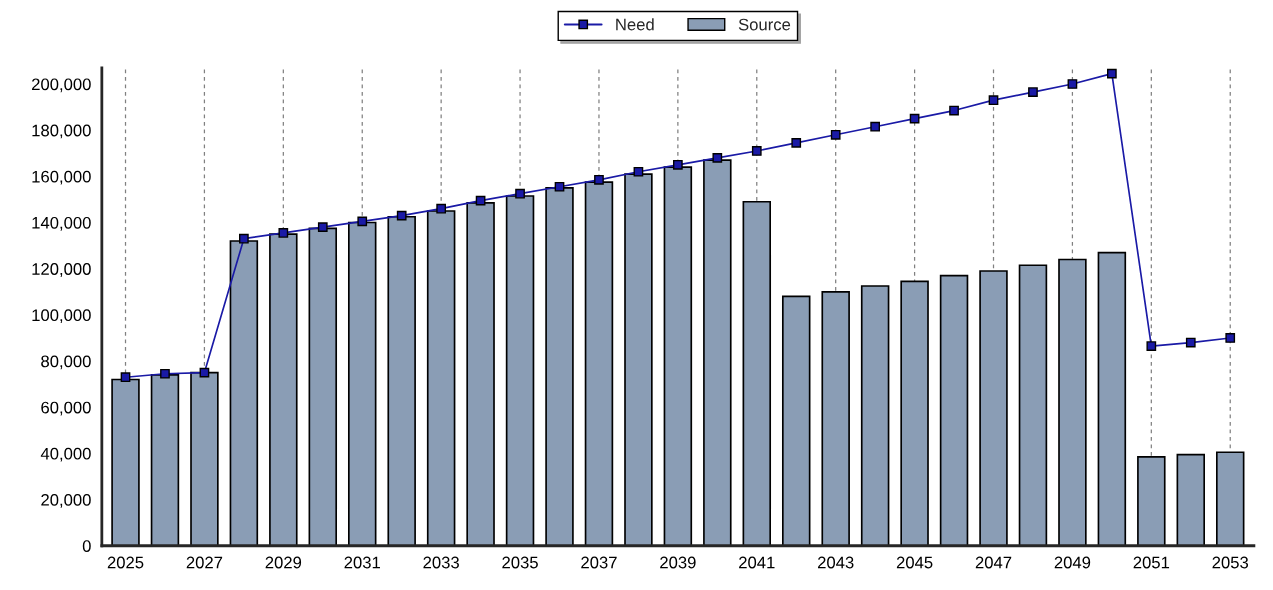 This screenshot has height=590, width=1273. I want to click on x-tick-label: 2037, so click(599, 562).